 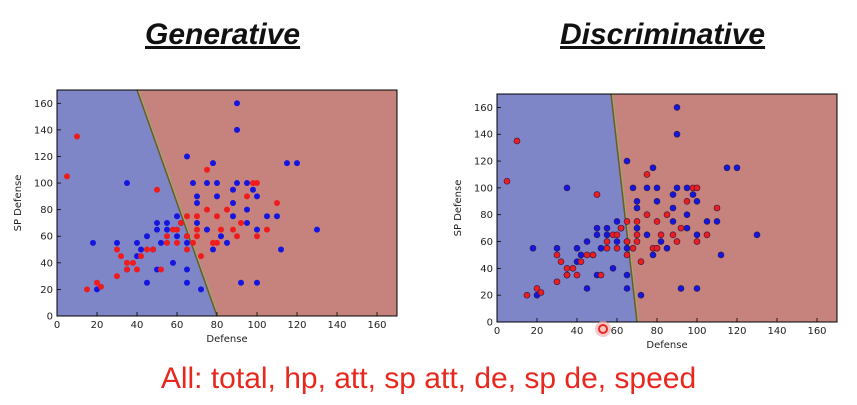 What do you see at coordinates (57, 325) in the screenshot?
I see `x-tick-label: 0` at bounding box center [57, 325].